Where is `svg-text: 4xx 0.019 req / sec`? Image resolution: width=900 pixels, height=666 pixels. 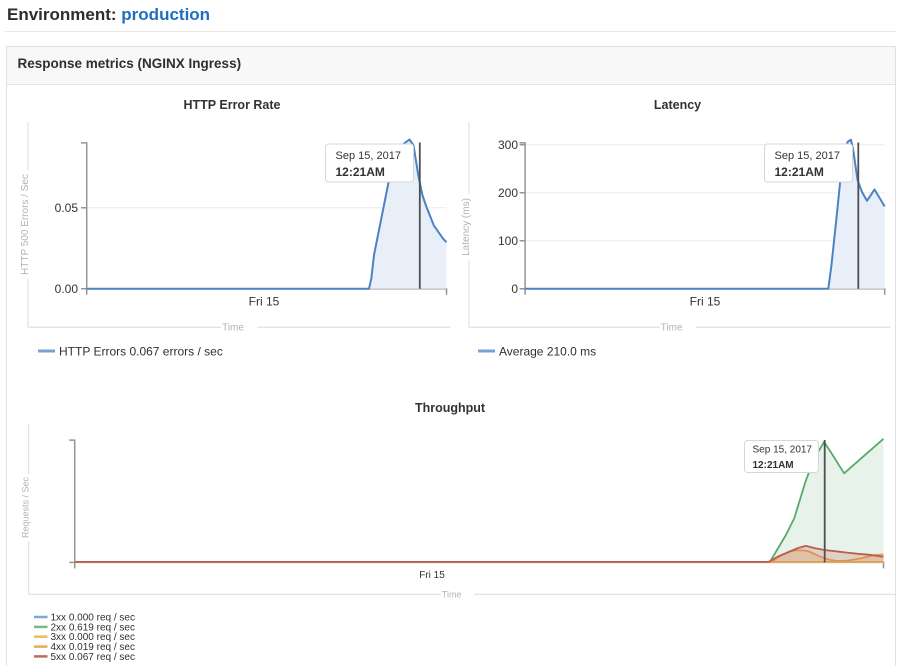
svg-text: 4xx 0.019 req / sec is located at coordinates (93, 647).